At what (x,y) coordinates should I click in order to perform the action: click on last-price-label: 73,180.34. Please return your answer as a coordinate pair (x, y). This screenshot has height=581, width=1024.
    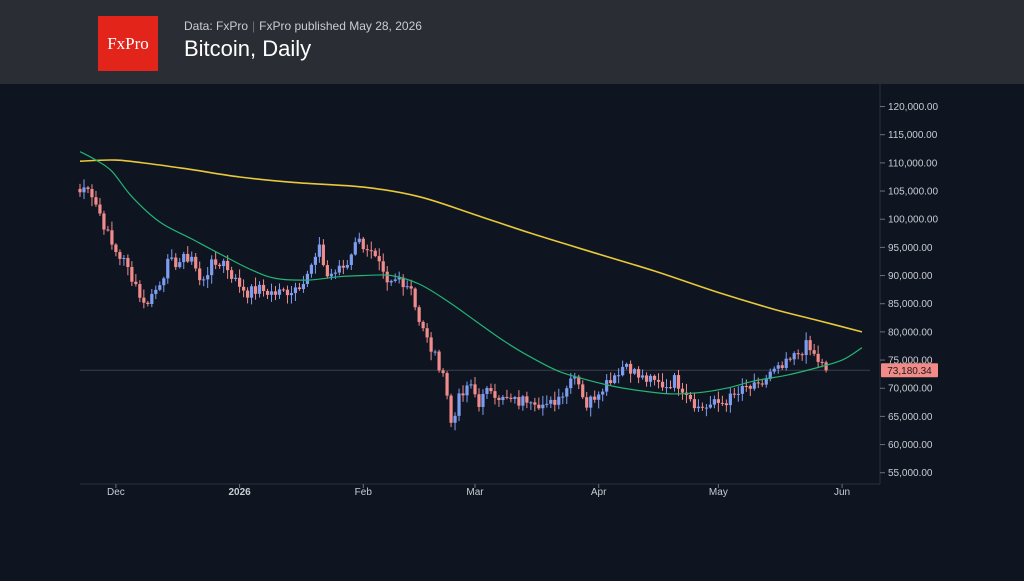
    Looking at the image, I should click on (909, 371).